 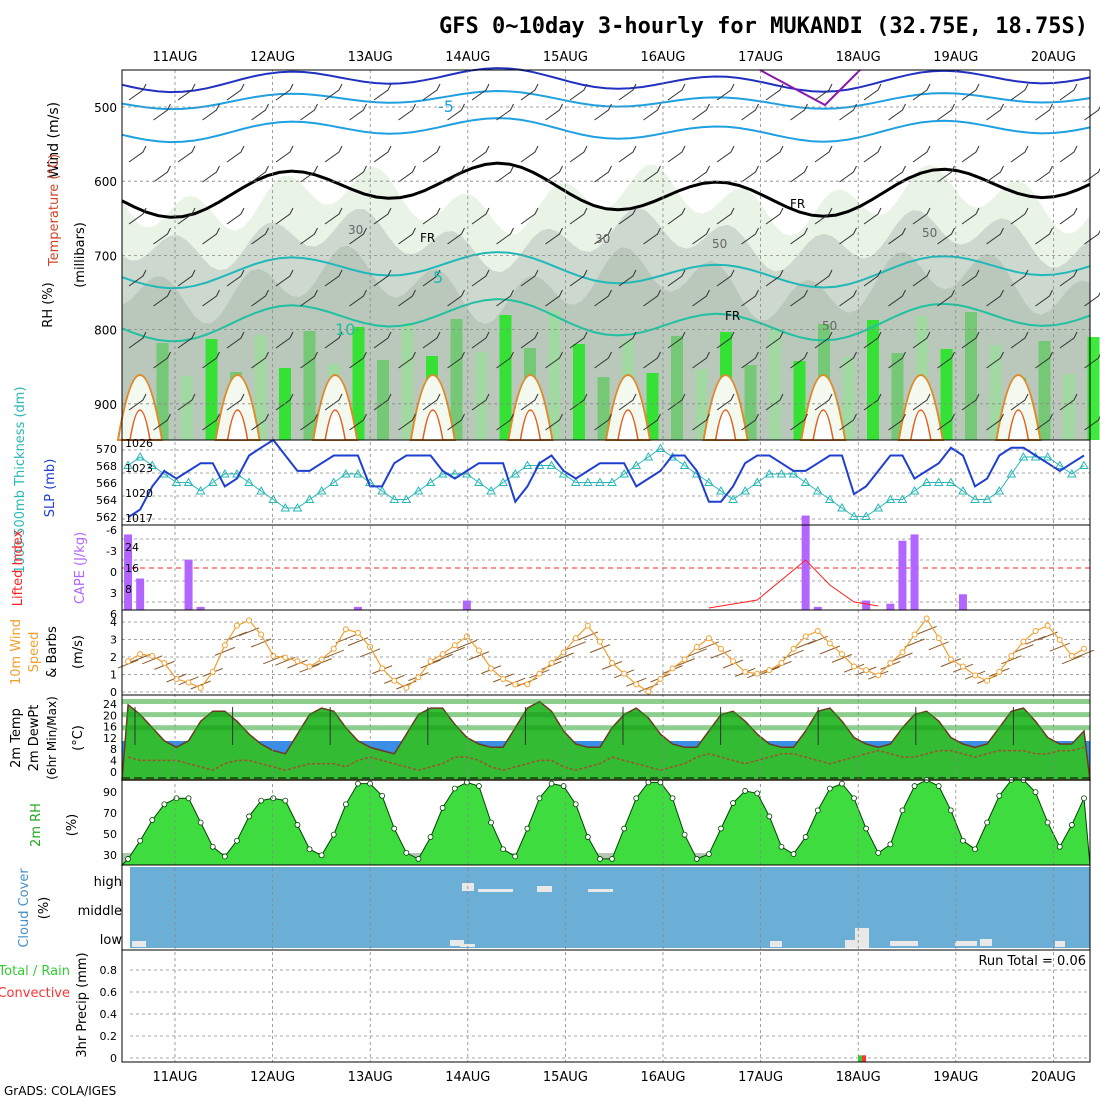 I want to click on ylabel-wind: Wind (m/s), so click(x=54, y=140).